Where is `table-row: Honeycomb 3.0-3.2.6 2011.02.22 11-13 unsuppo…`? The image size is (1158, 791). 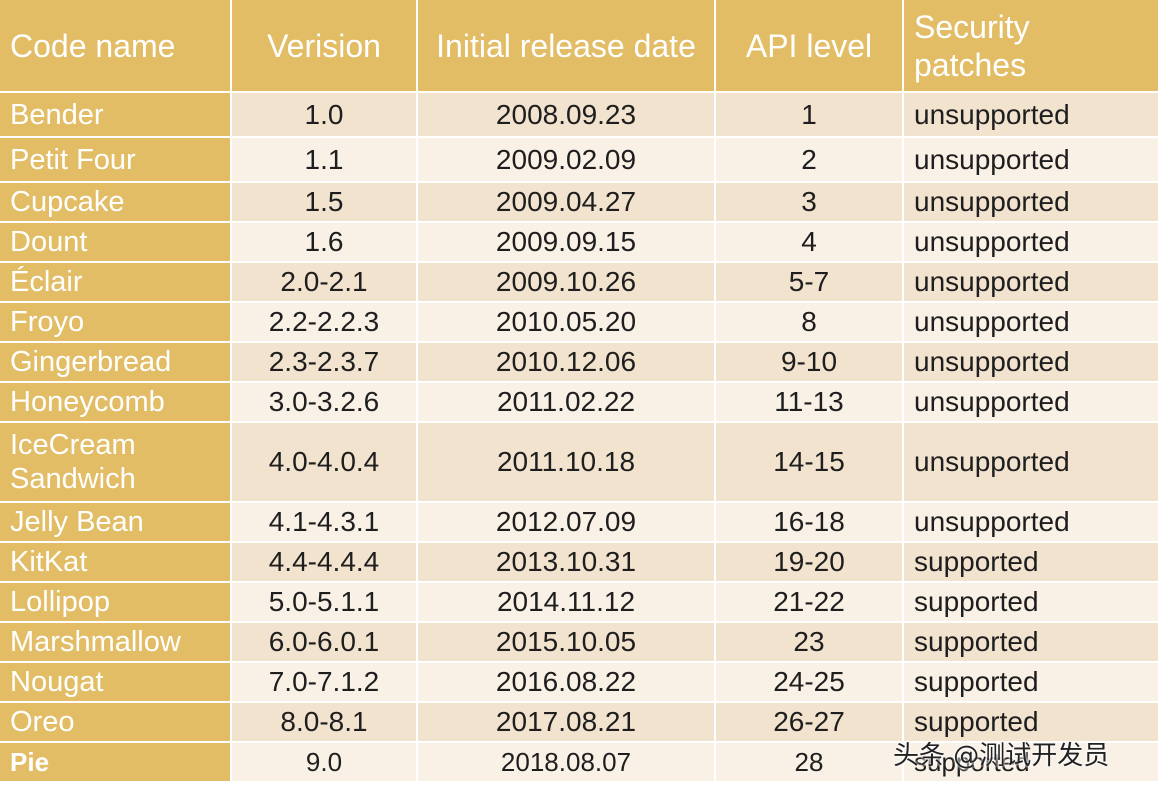
table-row: Honeycomb 3.0-3.2.6 2011.02.22 11-13 unsuppo… is located at coordinates (579, 402).